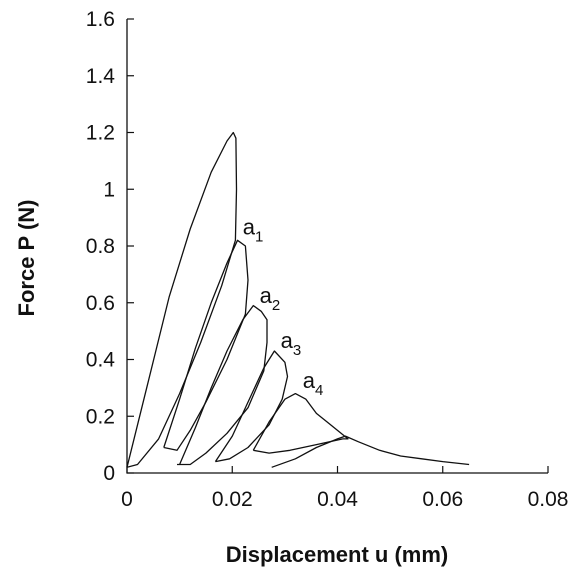 This screenshot has height=572, width=585. Describe the element at coordinates (253, 230) in the screenshot. I see `annotation-label: a1` at that location.